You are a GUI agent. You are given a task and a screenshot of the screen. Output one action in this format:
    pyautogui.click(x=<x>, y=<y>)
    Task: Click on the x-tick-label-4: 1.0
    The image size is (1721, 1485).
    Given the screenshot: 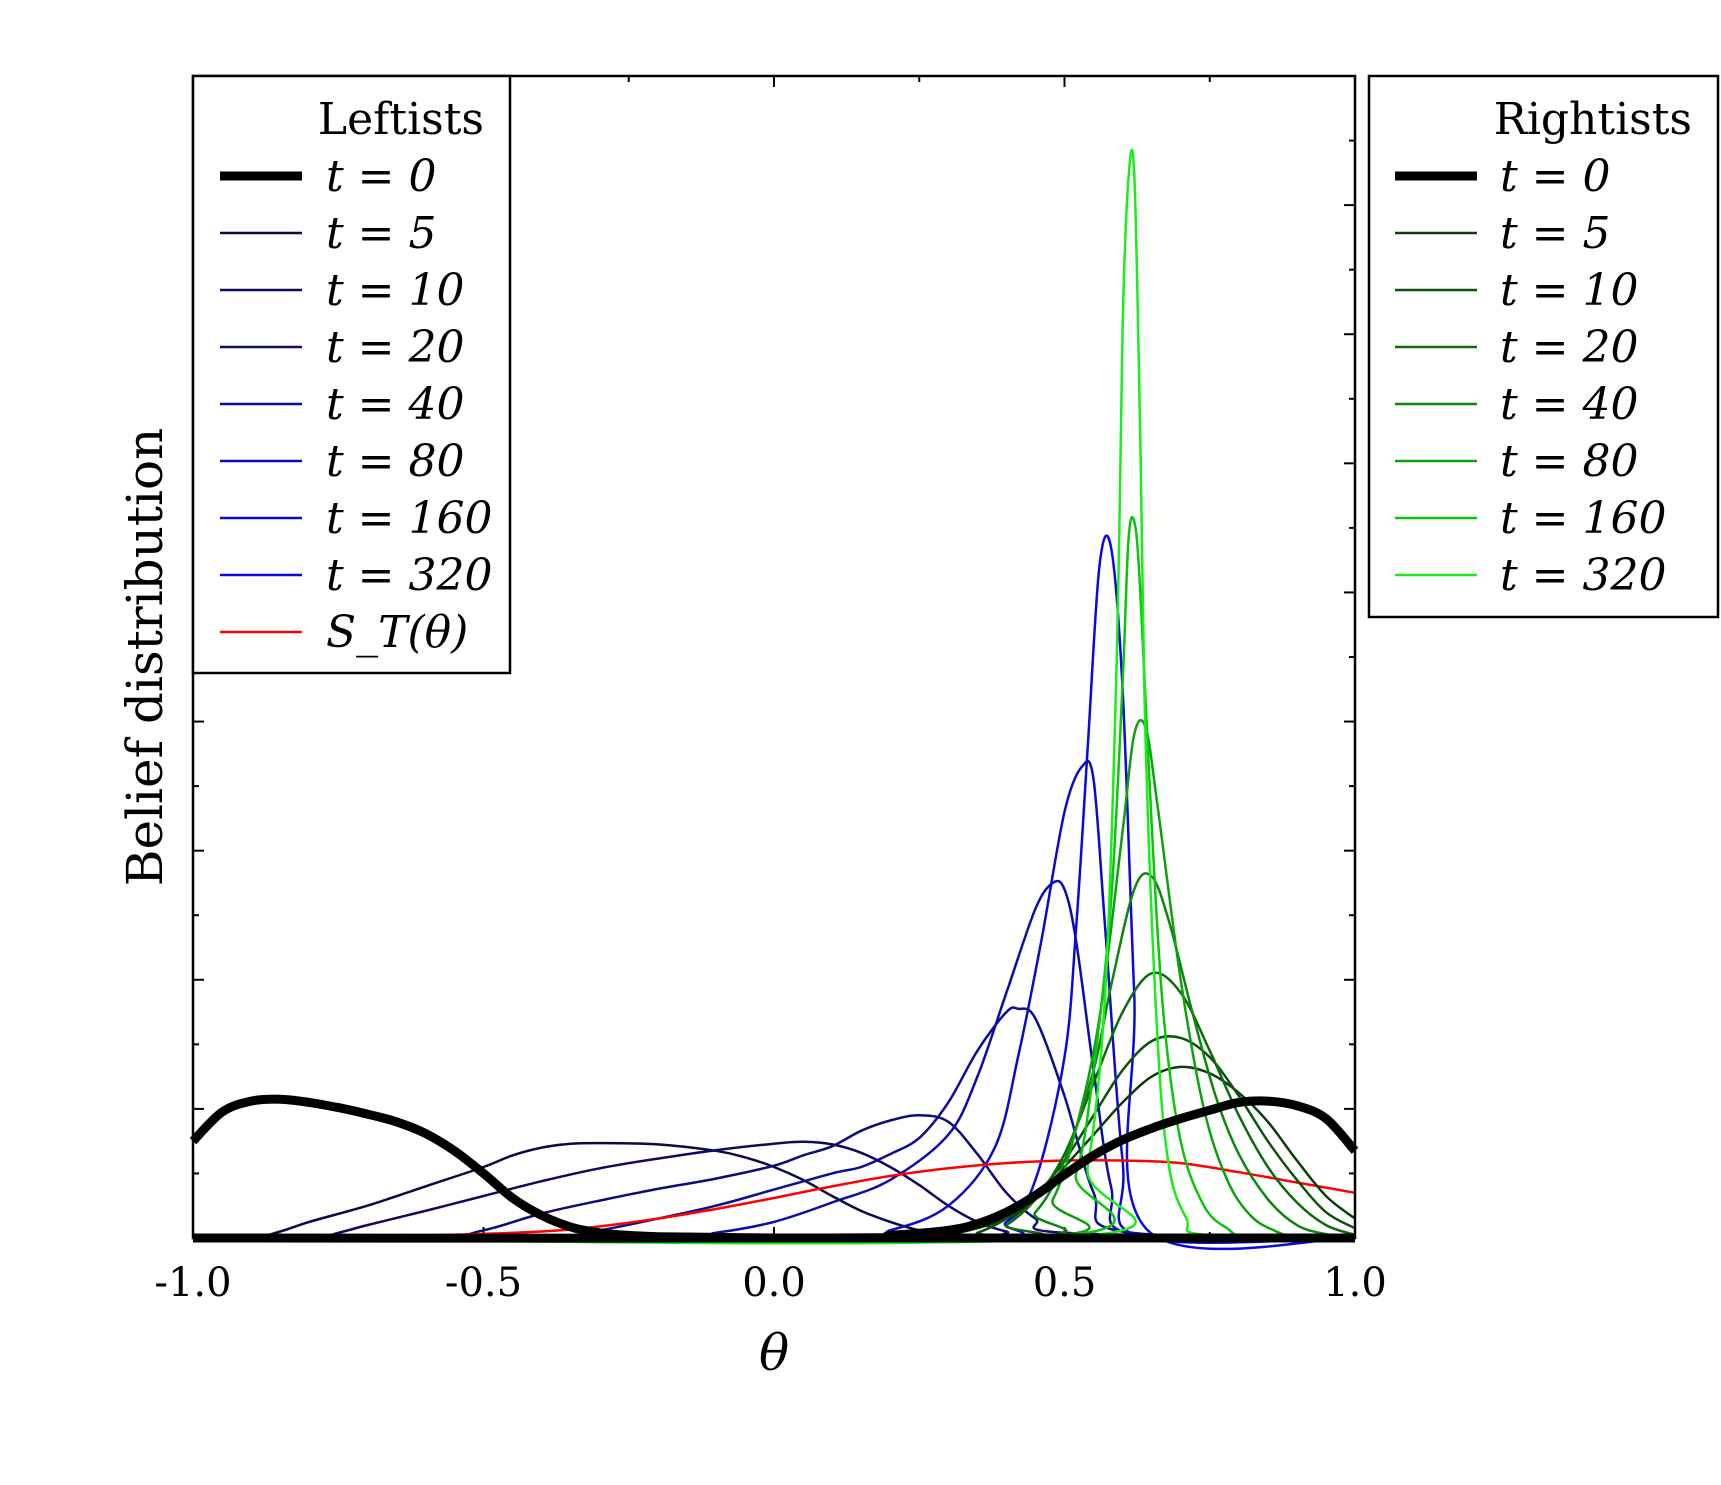 What is the action you would take?
    pyautogui.click(x=1355, y=1283)
    